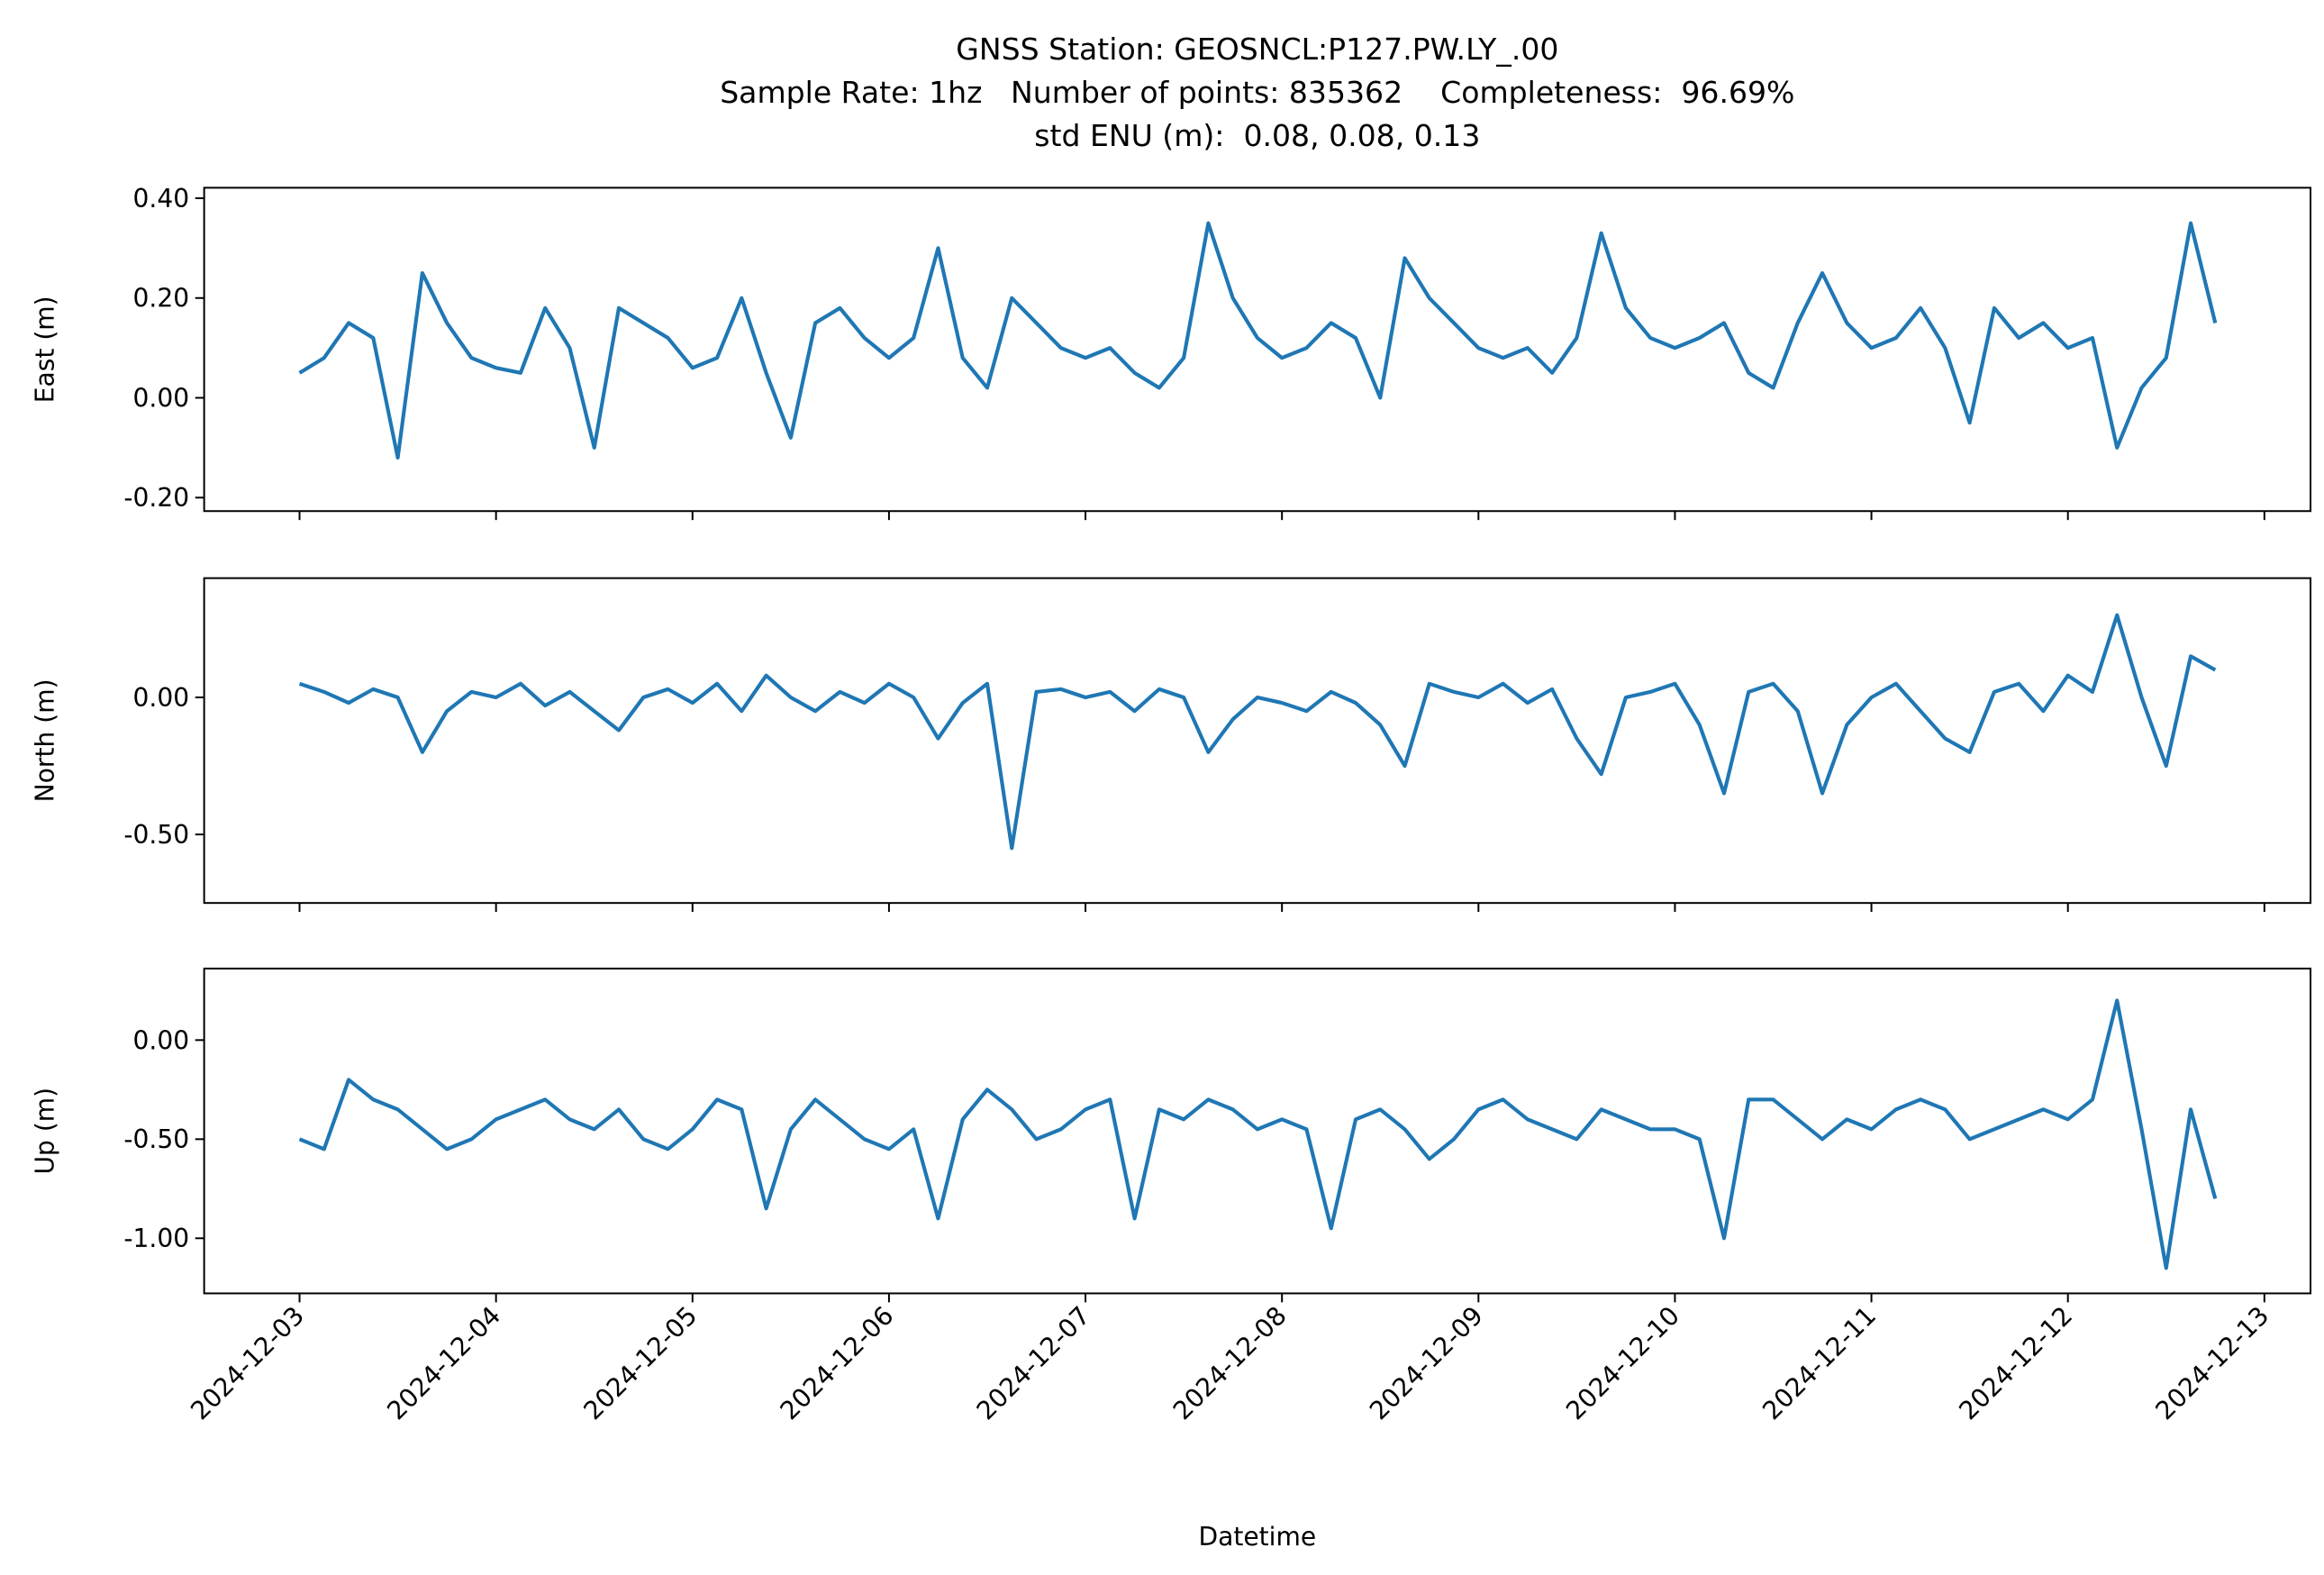 The width and height of the screenshot is (2324, 1575). Describe the element at coordinates (1257, 135) in the screenshot. I see `chart-title: std ENU (m): 0.08, 0.08, 0.13` at that location.